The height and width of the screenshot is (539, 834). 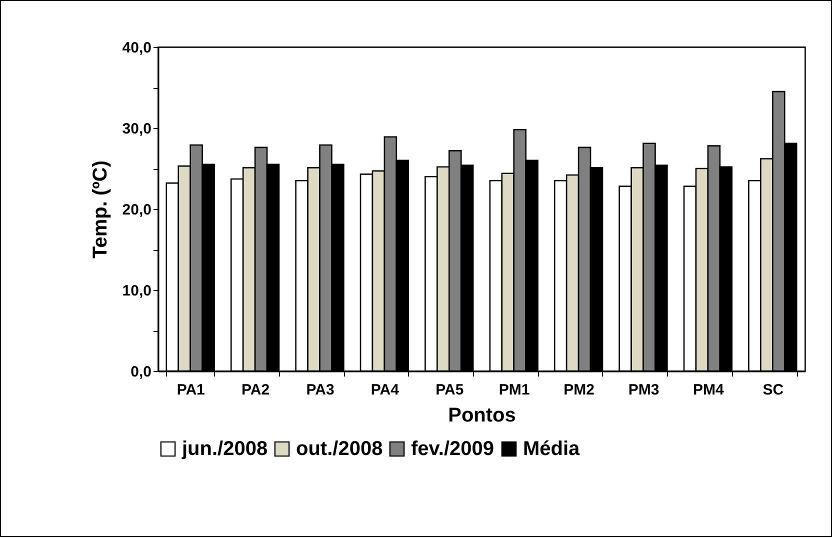 What do you see at coordinates (137, 210) in the screenshot?
I see `y-tick-label: 20,0` at bounding box center [137, 210].